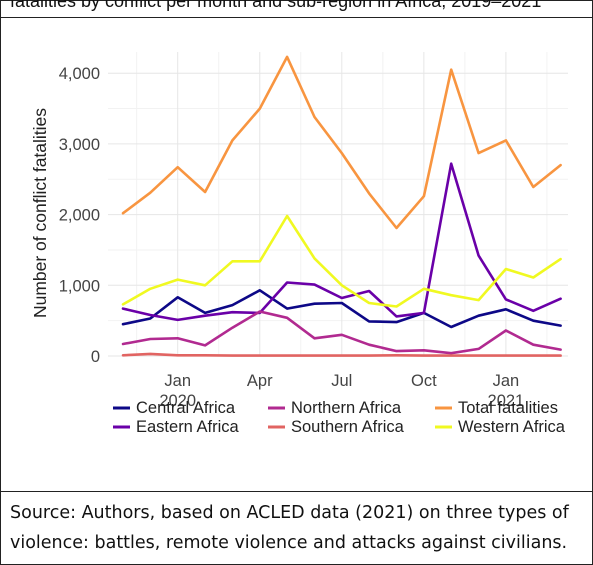  Describe the element at coordinates (296, 17) in the screenshot. I see `header-divider` at that location.